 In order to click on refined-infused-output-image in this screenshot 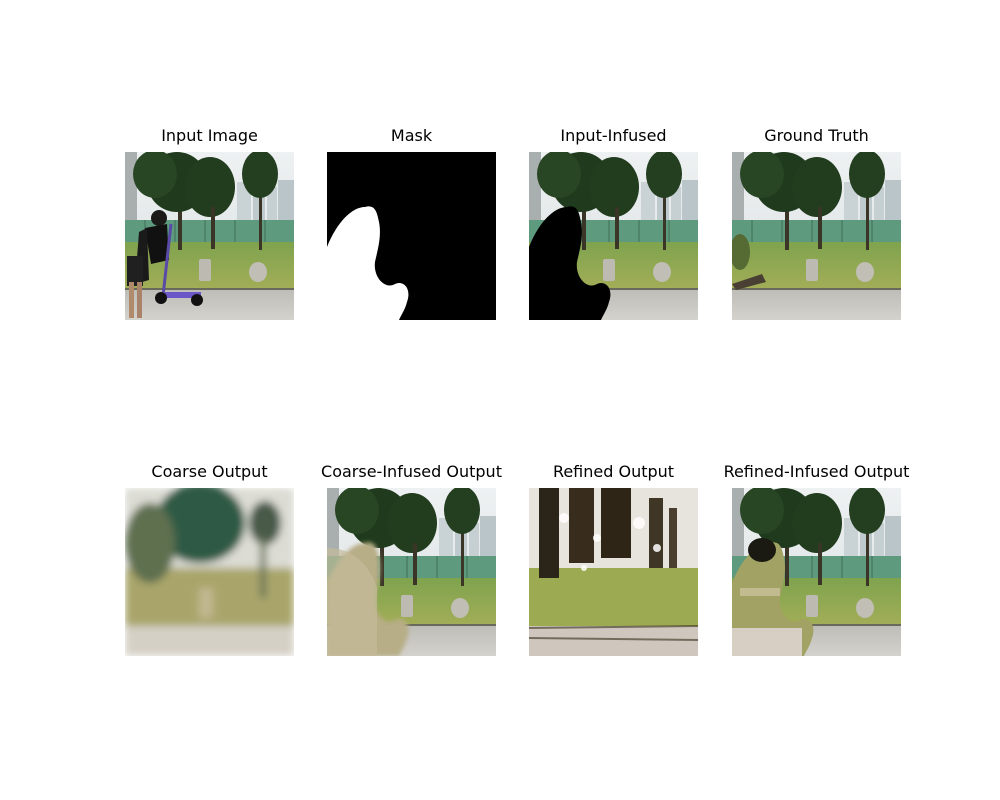, I will do `click(816, 572)`.